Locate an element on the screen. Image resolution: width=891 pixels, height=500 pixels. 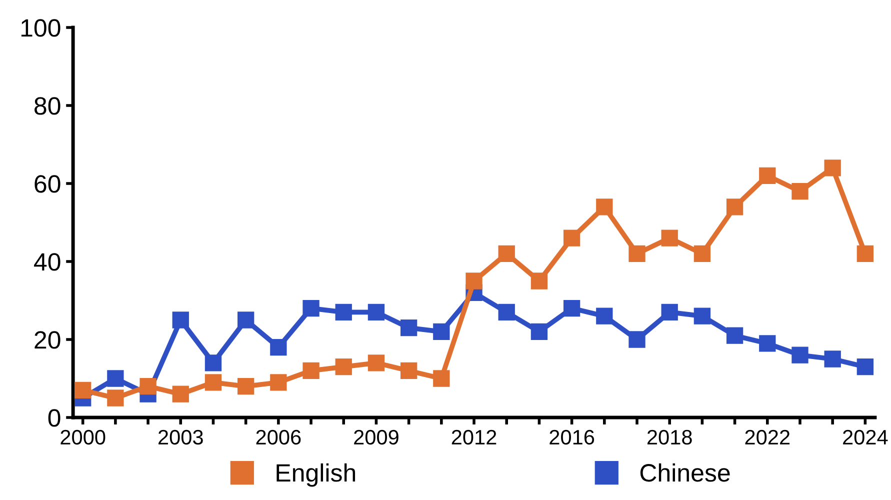
legend-label: Chinese is located at coordinates (685, 472).